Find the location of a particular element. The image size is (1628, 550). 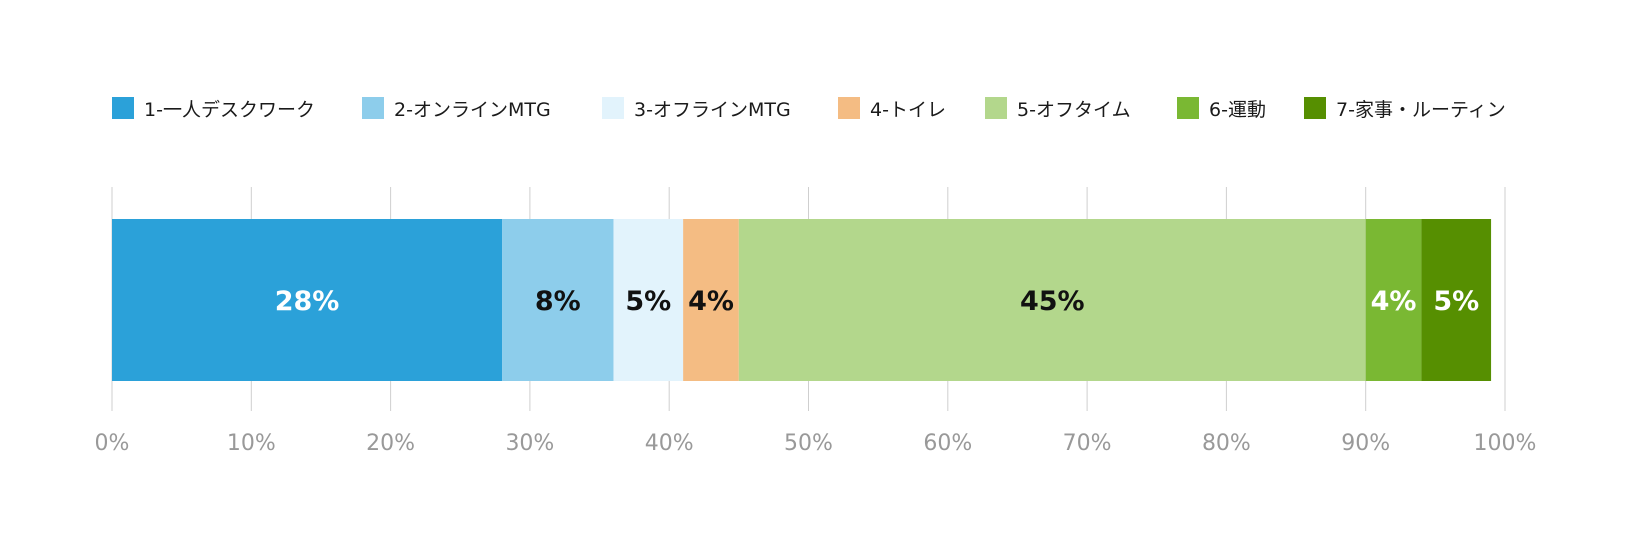

legend-label-5: 5-オフタイム is located at coordinates (1074, 109).